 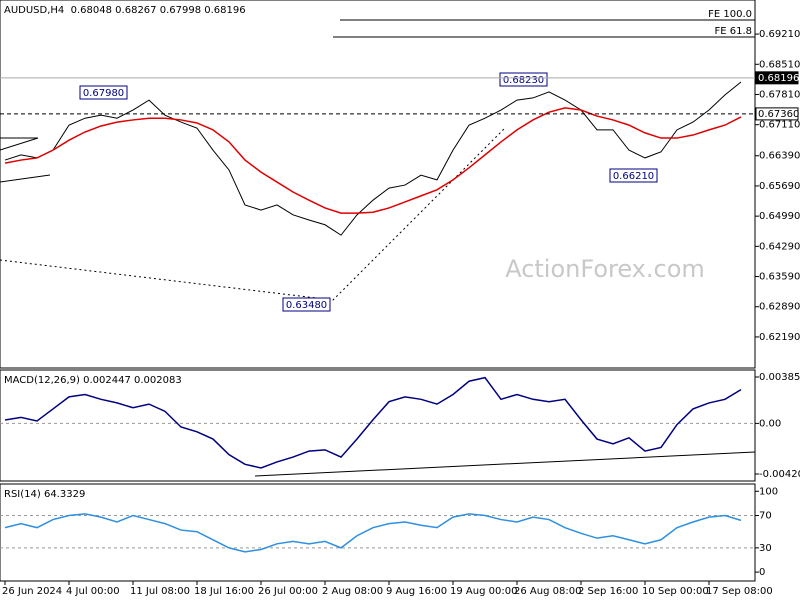 I want to click on y-tick-label: 0.65690, so click(x=779, y=186).